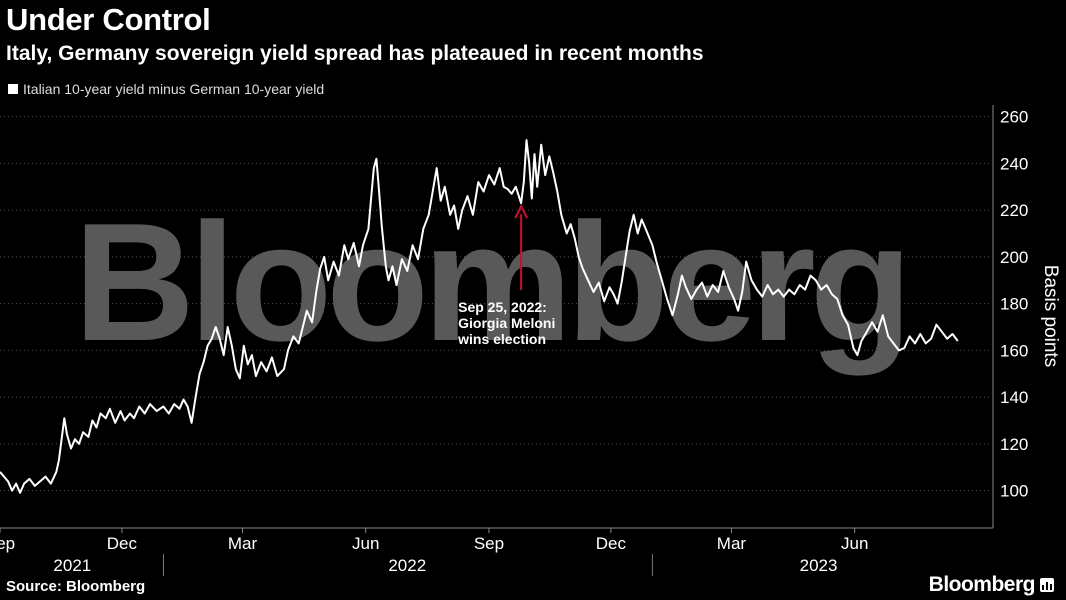  I want to click on y-tick-label: 160, so click(1014, 350).